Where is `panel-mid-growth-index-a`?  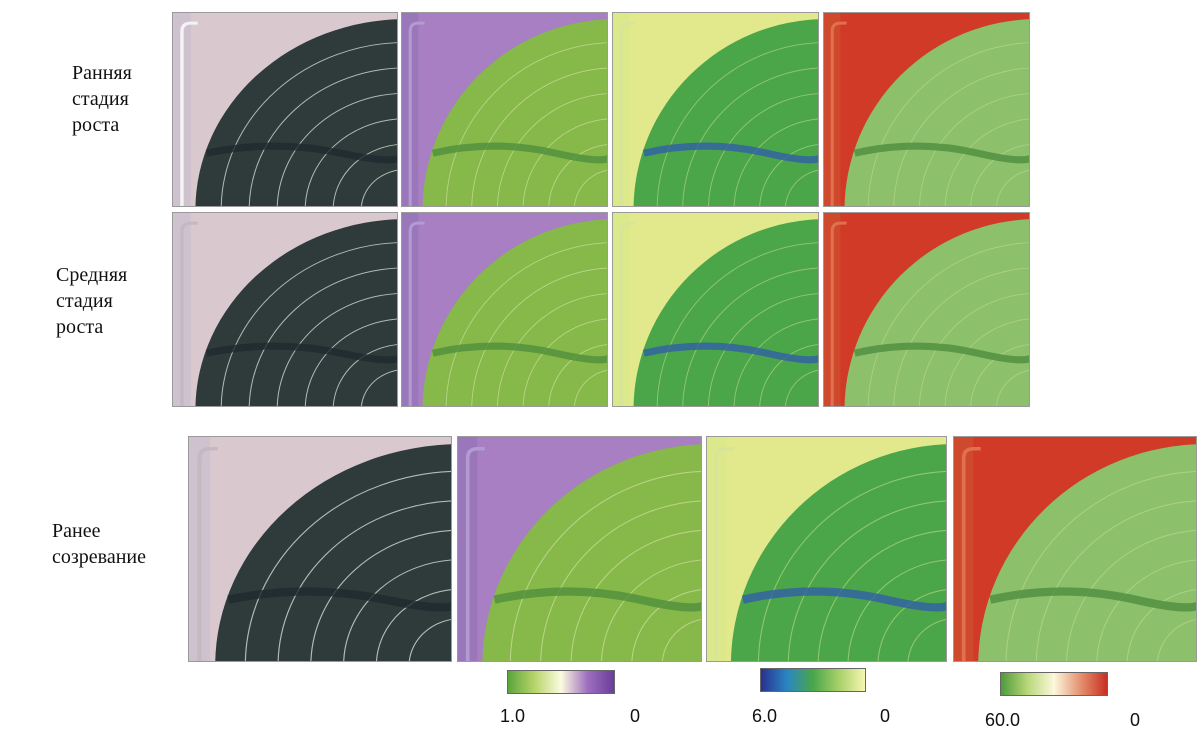
panel-mid-growth-index-a is located at coordinates (504, 309).